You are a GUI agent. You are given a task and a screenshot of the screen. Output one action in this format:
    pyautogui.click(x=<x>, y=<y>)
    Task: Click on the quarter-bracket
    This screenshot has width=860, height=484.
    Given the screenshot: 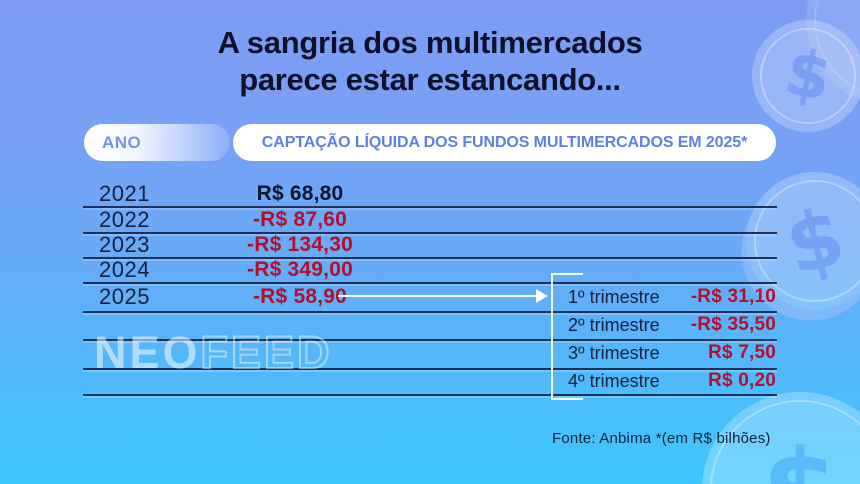 What is the action you would take?
    pyautogui.click(x=567, y=336)
    